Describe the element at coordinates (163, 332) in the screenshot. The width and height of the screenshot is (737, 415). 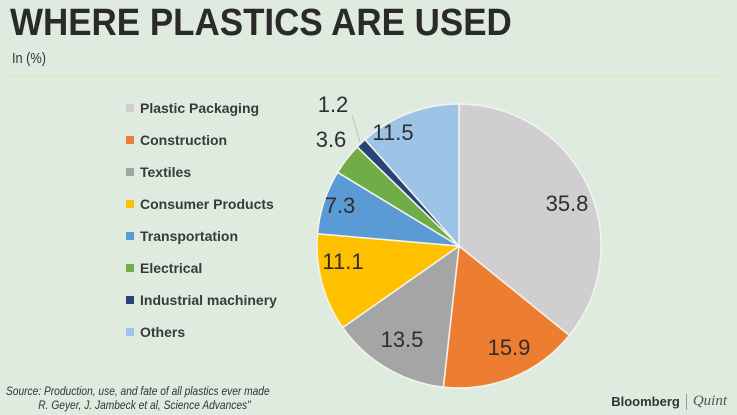
I see `legend-label: Others` at that location.